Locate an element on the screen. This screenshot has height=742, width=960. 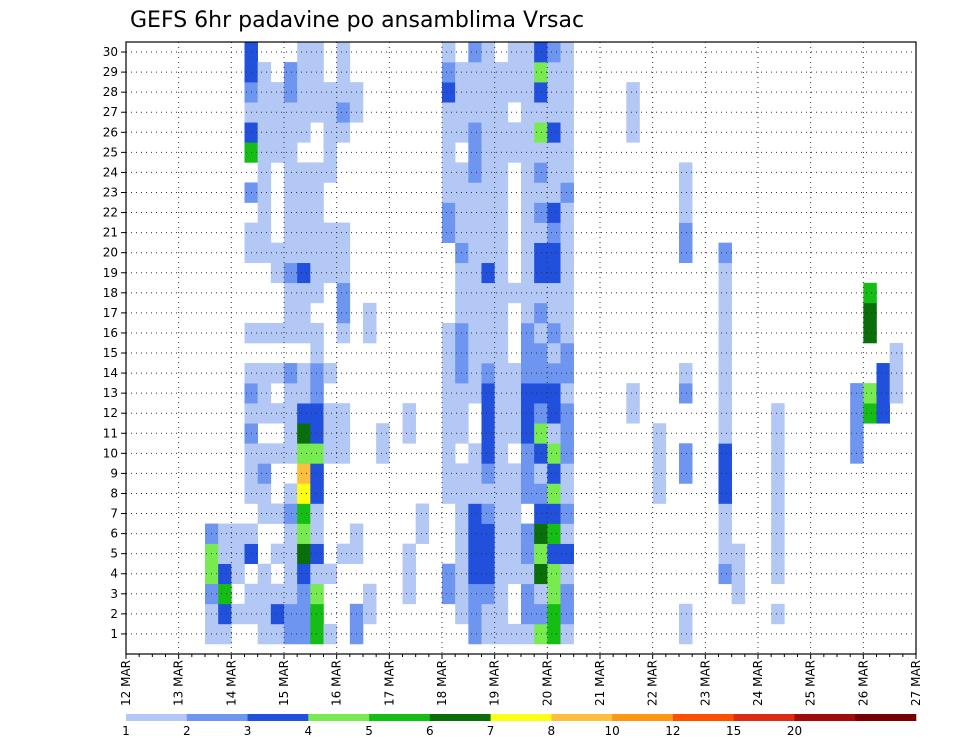
y-tick-label: 8 is located at coordinates (114, 493).